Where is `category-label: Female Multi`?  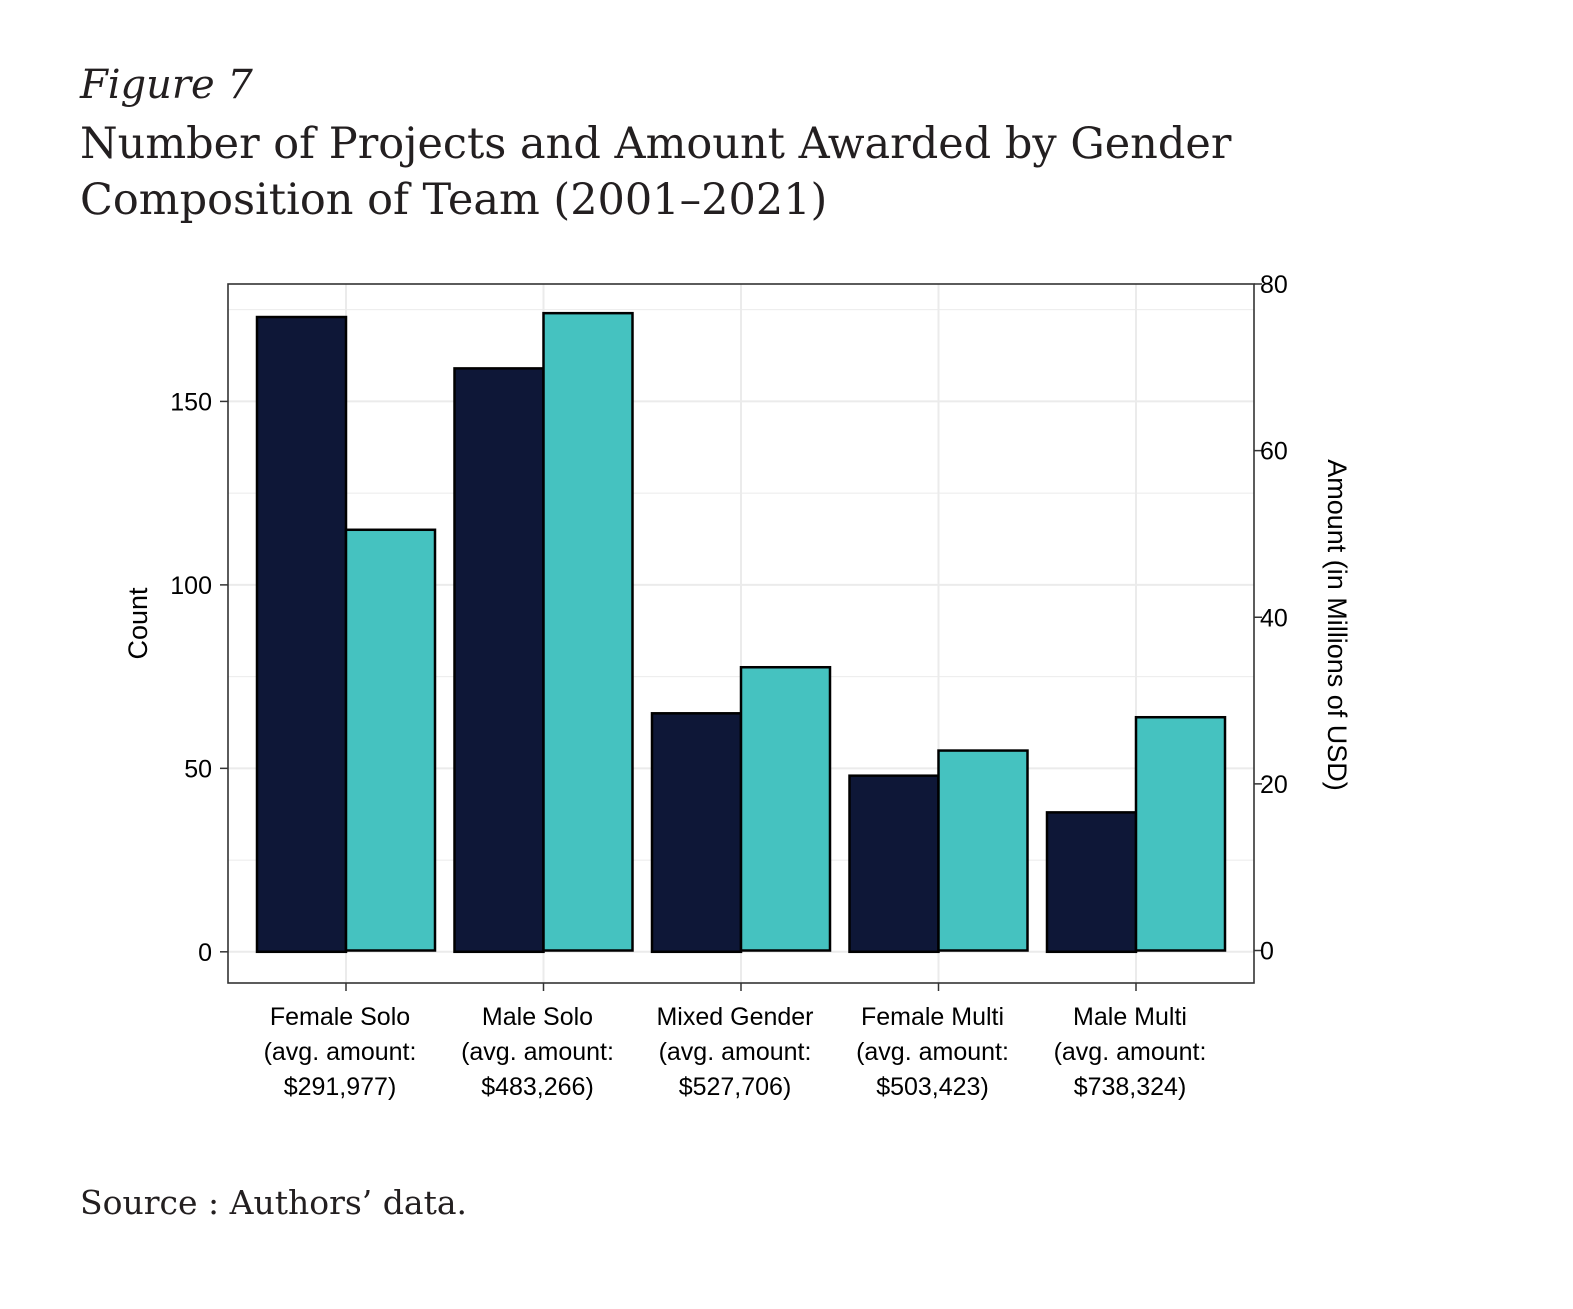 category-label: Female Multi is located at coordinates (932, 1017).